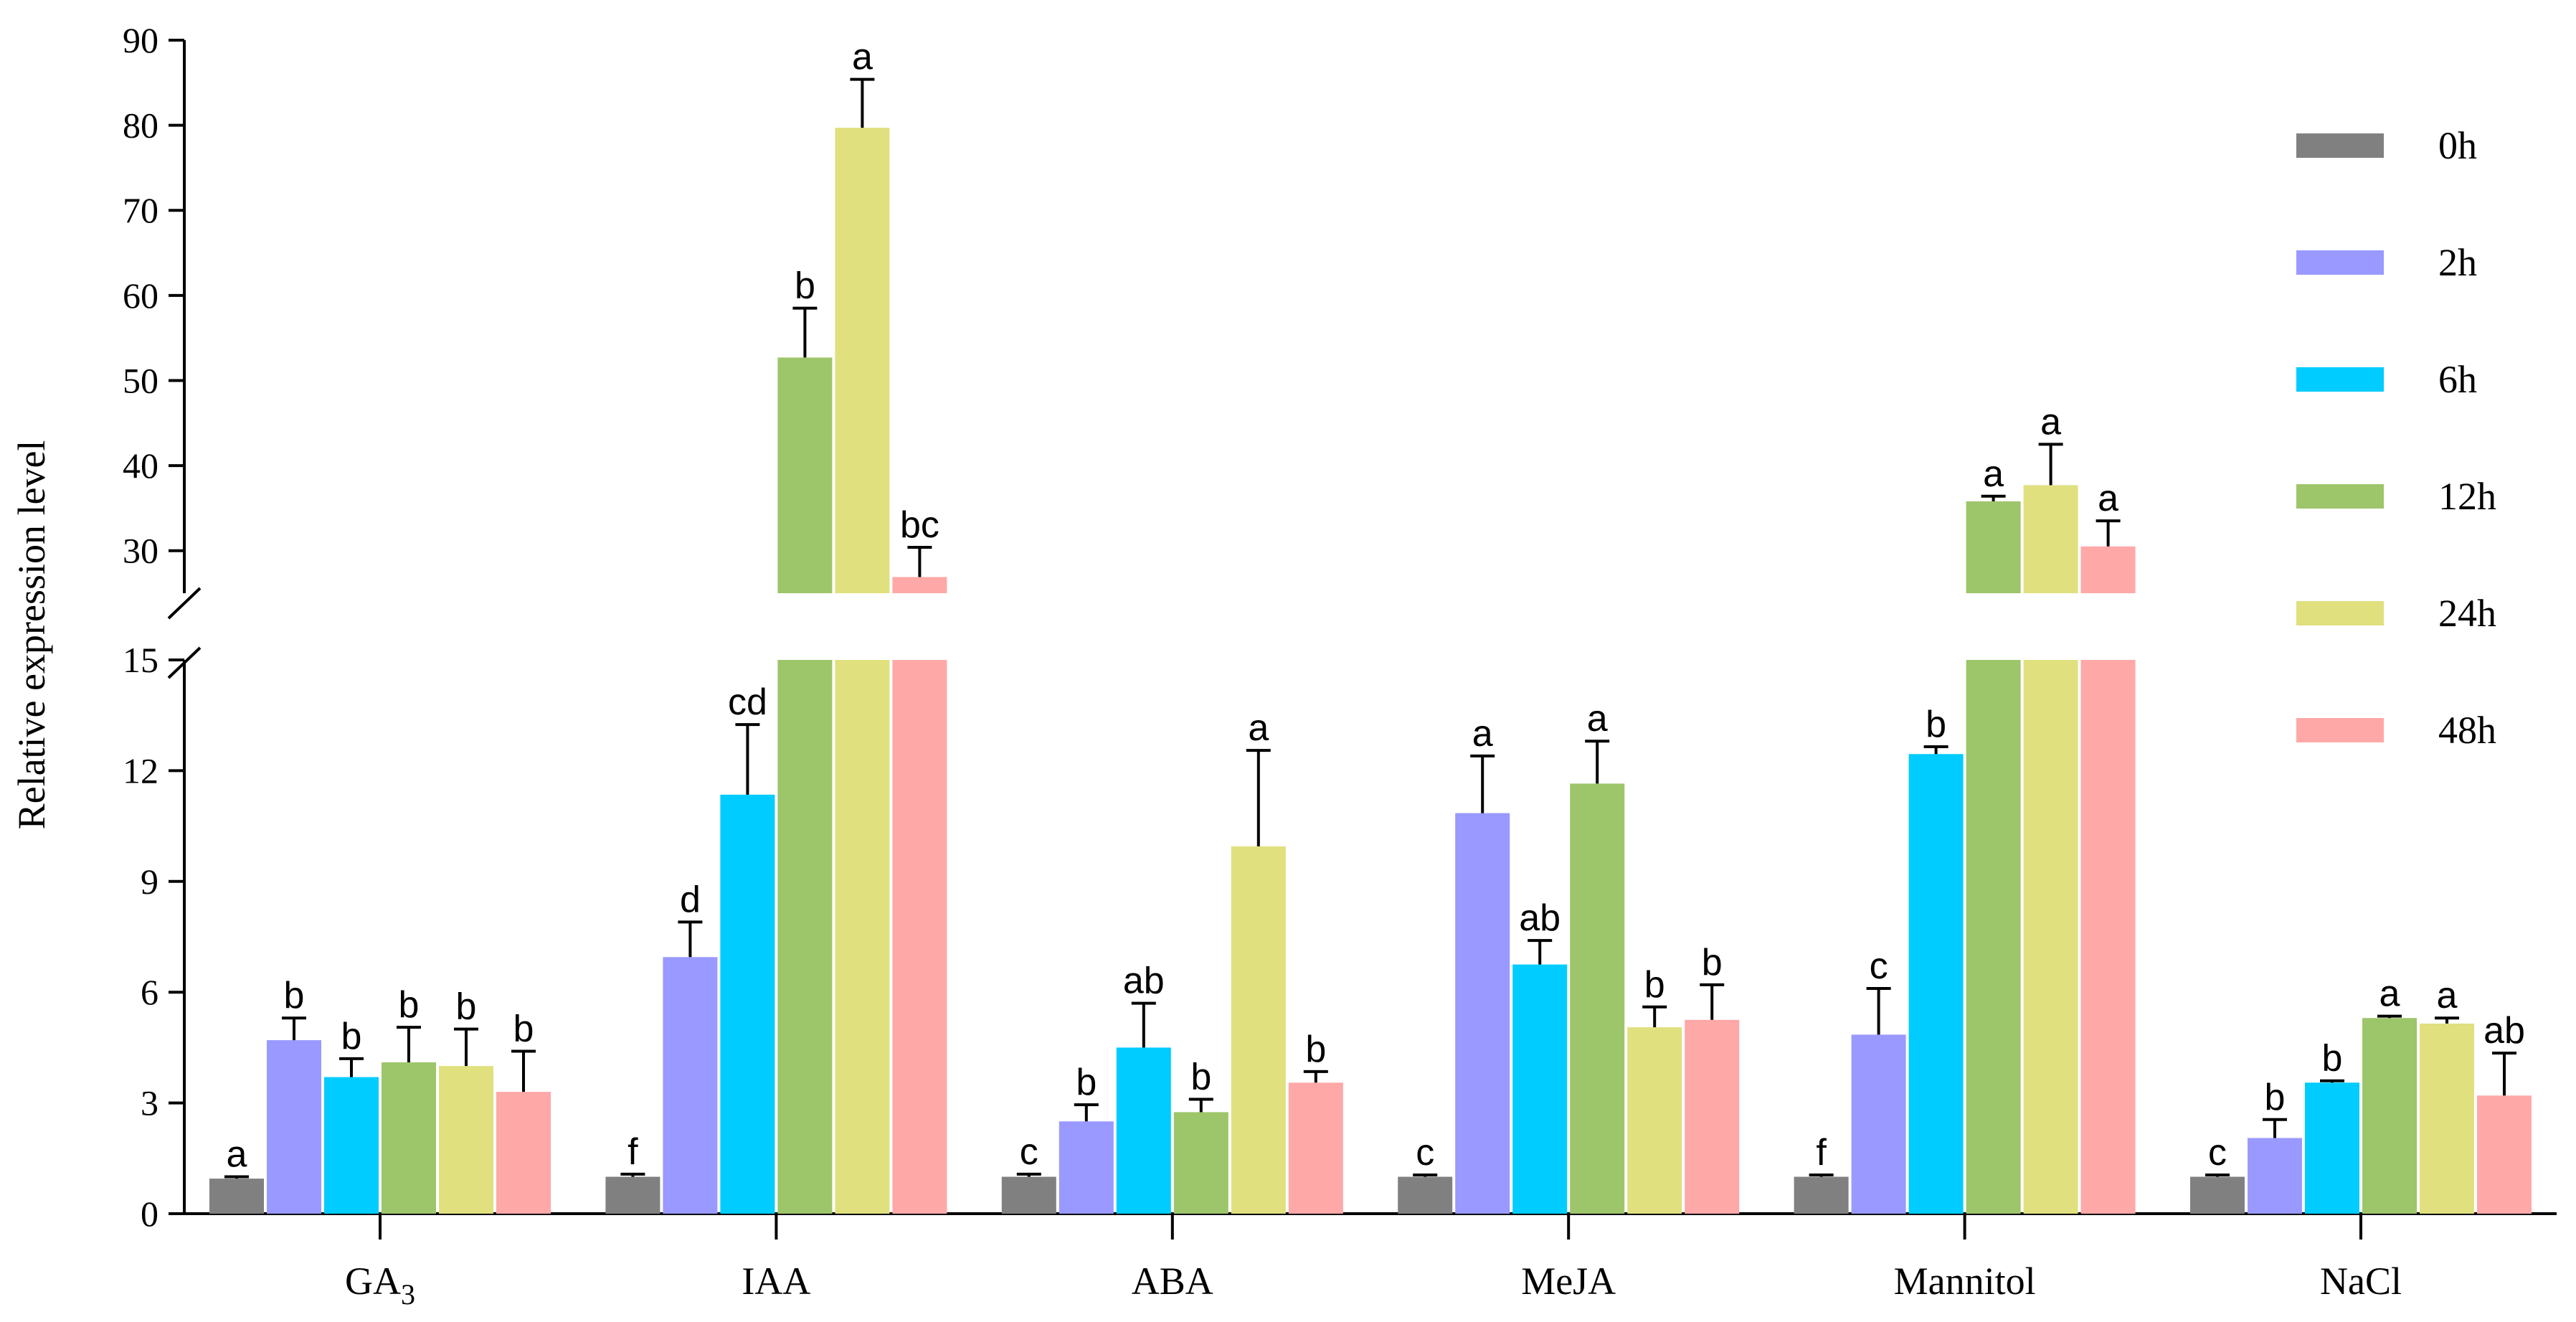 The width and height of the screenshot is (2576, 1322). I want to click on x-tick-label: GA3, so click(380, 1286).